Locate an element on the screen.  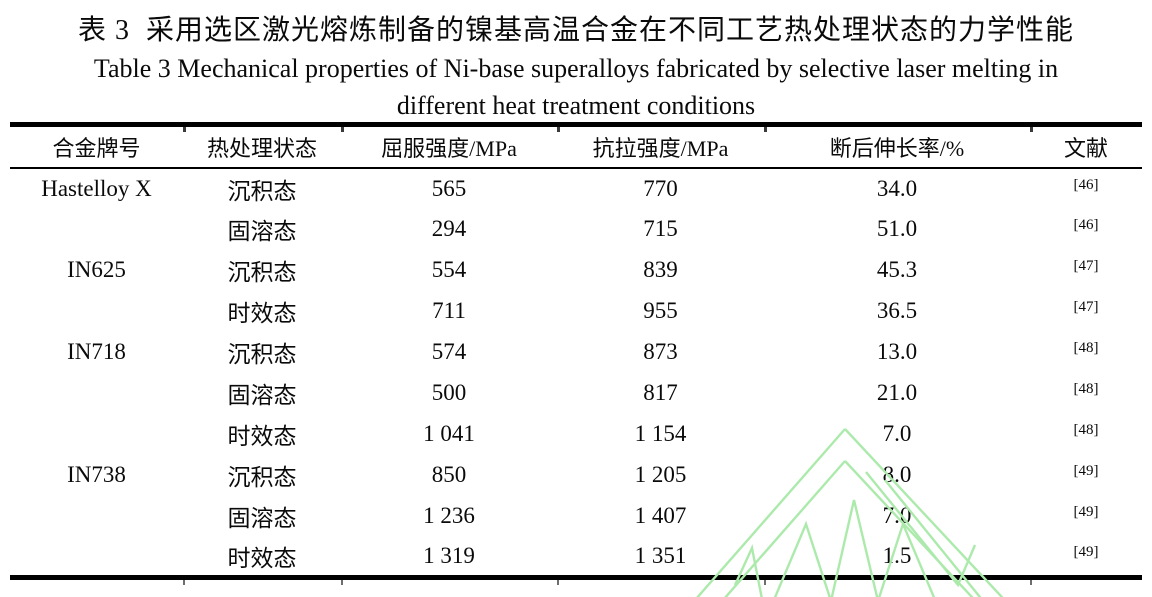
table-row: 时效态 711 955 36.5 [47] is located at coordinates (576, 311).